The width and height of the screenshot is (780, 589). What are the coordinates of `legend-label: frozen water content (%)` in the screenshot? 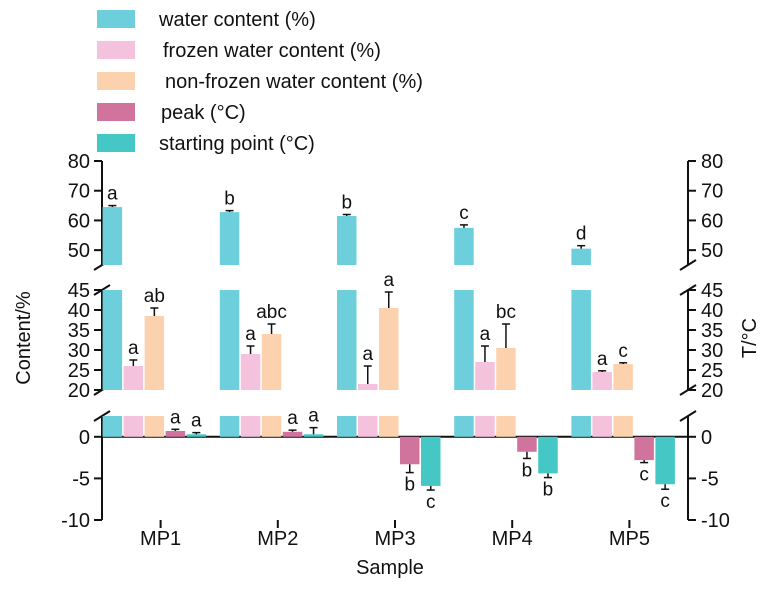 It's located at (272, 51).